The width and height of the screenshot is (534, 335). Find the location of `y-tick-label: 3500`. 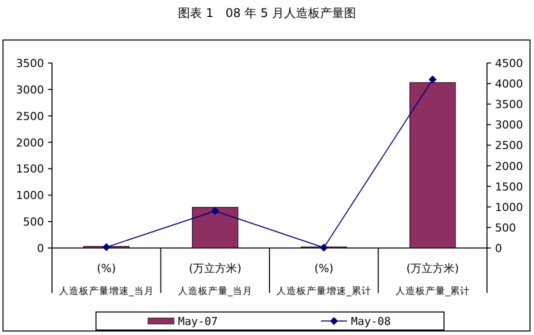

y-tick-label: 3500 is located at coordinates (30, 63).